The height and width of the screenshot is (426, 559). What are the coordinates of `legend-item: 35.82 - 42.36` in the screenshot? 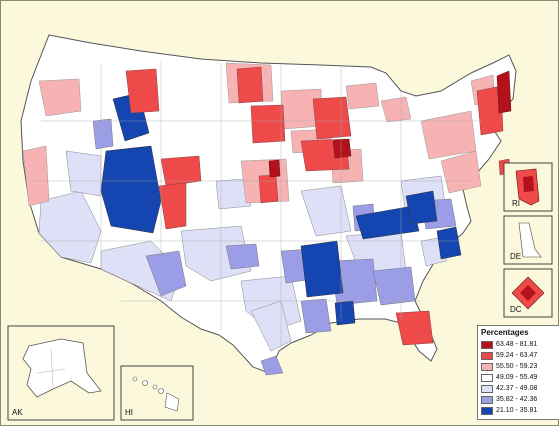 It's located at (519, 399).